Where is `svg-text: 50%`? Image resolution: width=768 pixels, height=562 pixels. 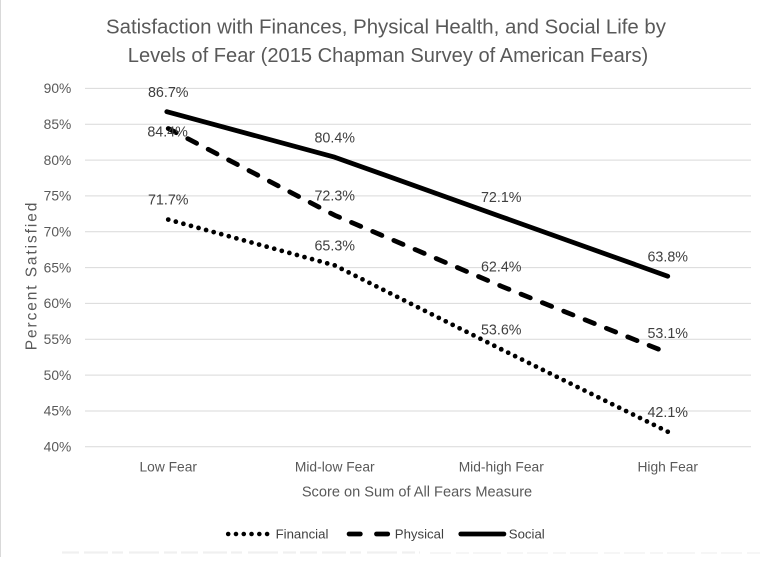
svg-text: 50% is located at coordinates (58, 375).